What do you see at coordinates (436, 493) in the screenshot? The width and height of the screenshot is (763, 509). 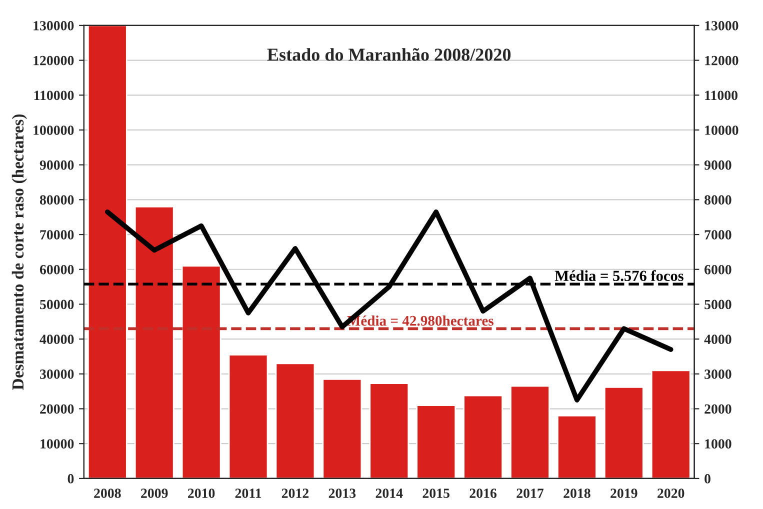 I see `x-tick-label: 2015` at bounding box center [436, 493].